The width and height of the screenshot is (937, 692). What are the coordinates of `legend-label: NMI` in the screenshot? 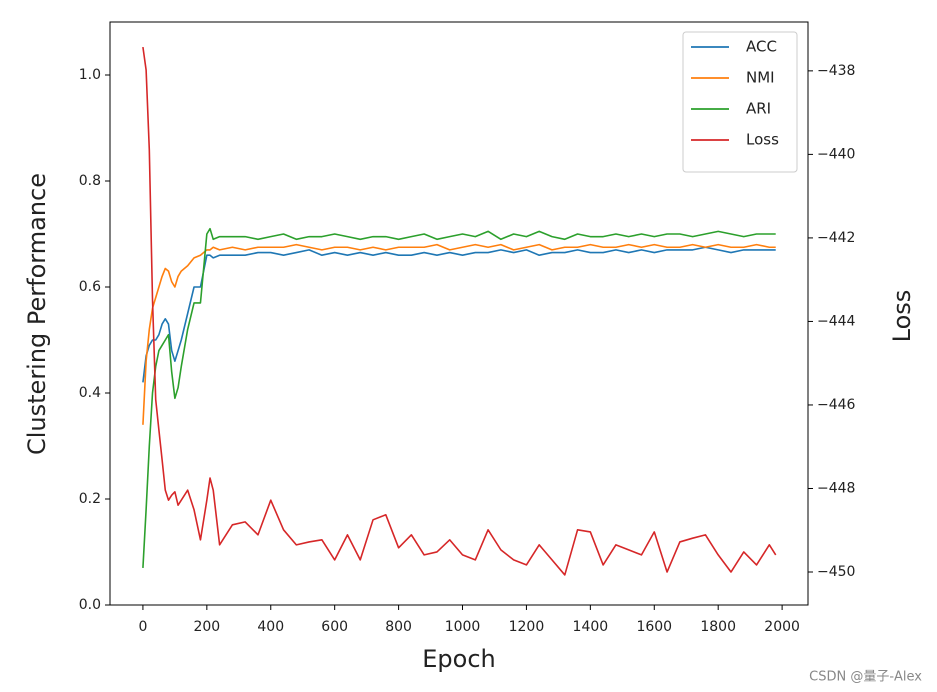 It's located at (760, 78).